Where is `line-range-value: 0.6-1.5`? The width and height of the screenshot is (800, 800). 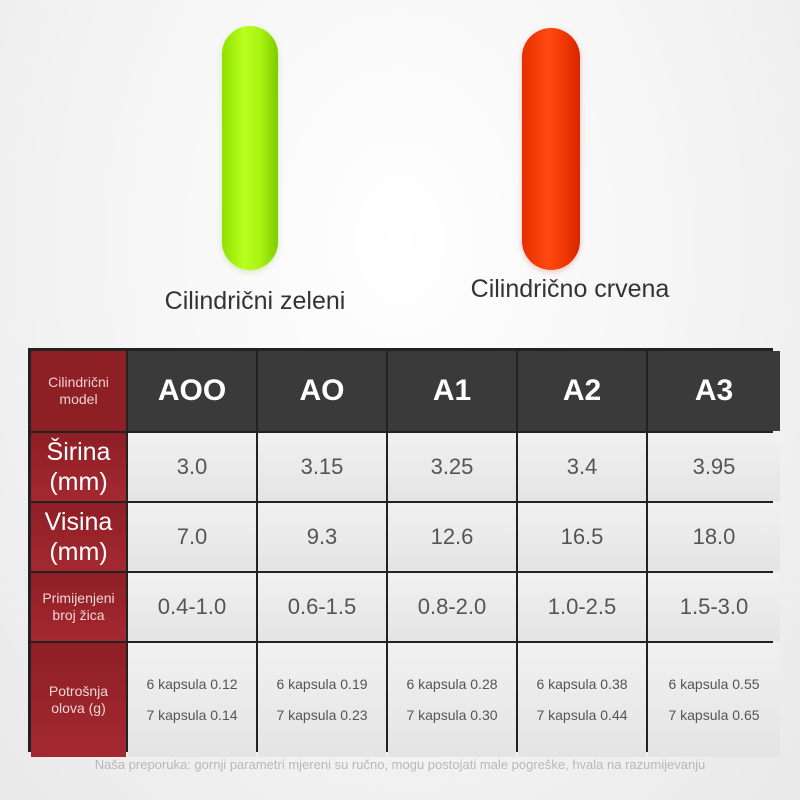
line-range-value: 0.6-1.5 is located at coordinates (322, 607).